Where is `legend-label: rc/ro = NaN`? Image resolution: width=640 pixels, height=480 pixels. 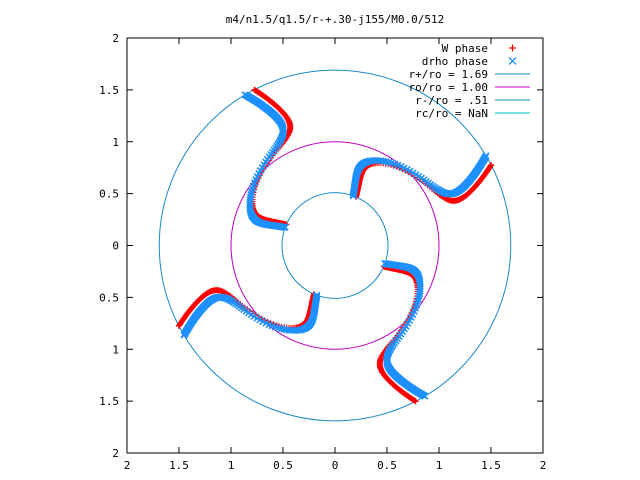 legend-label: rc/ro = NaN is located at coordinates (451, 113).